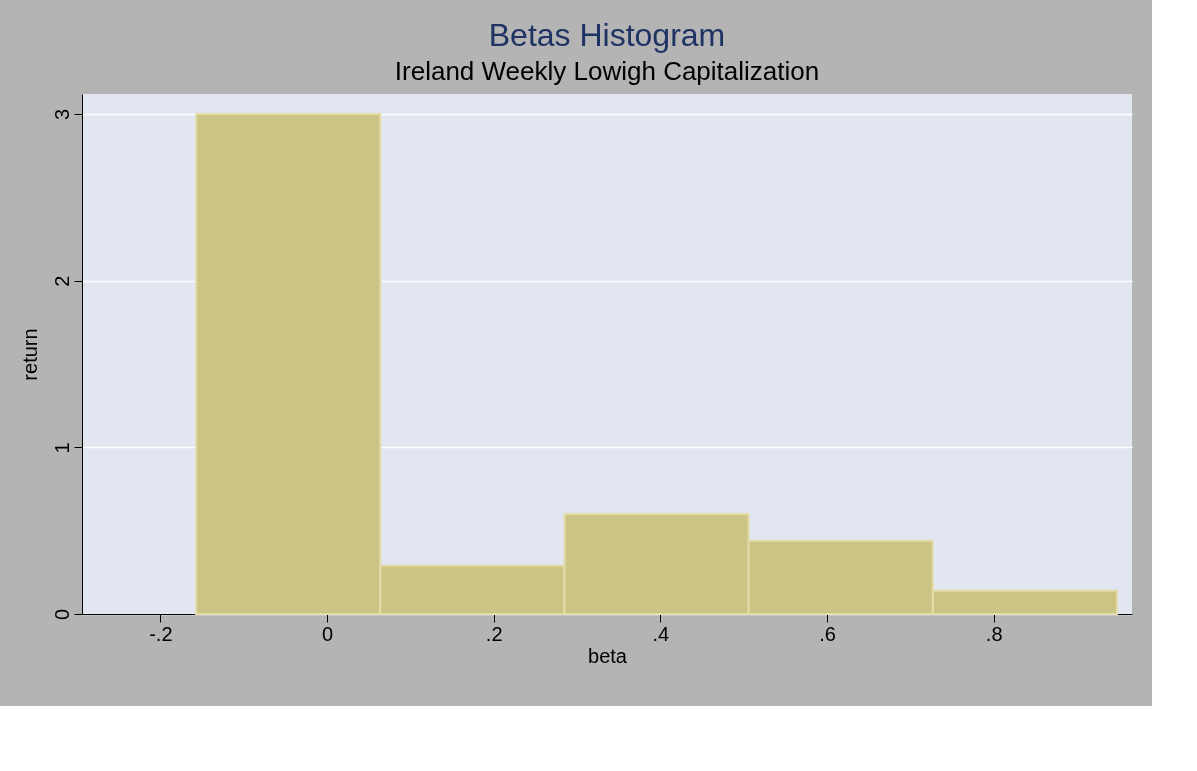 This screenshot has height=771, width=1197. What do you see at coordinates (161, 633) in the screenshot?
I see `x-tick-label: -.2` at bounding box center [161, 633].